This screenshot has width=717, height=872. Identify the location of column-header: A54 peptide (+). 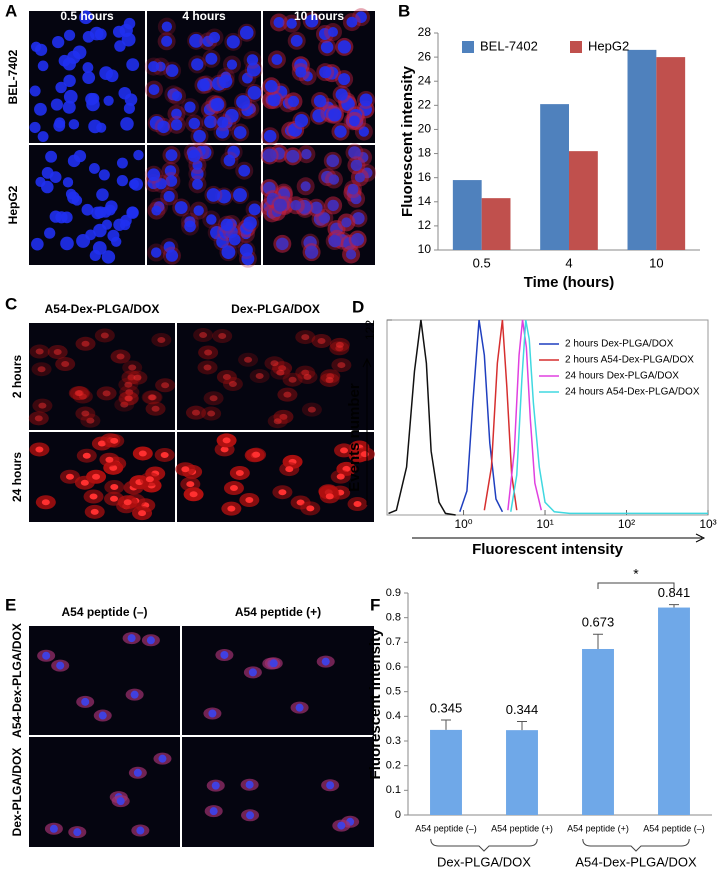
(278, 612).